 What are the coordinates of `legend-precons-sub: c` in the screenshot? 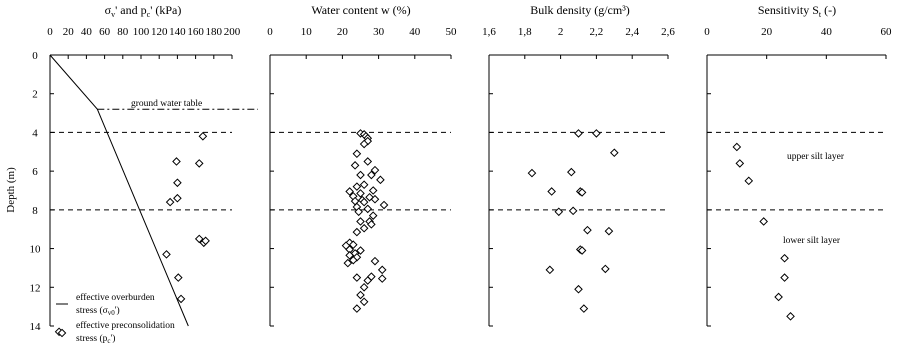 It's located at (108, 341).